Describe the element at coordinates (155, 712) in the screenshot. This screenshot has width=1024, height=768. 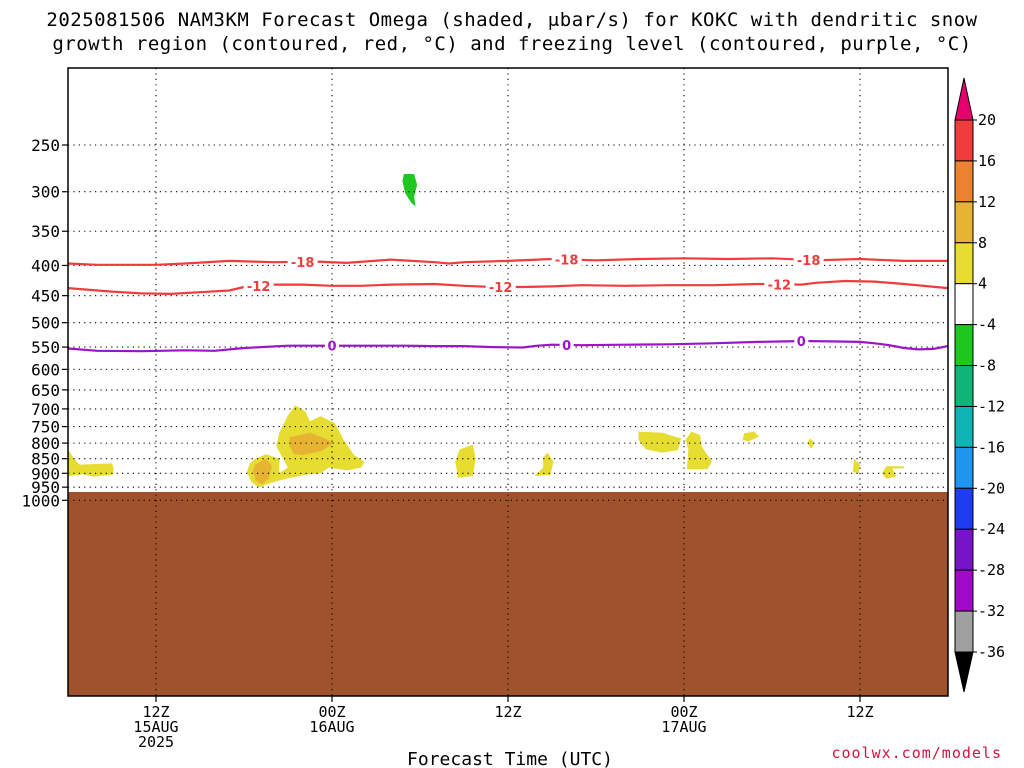
I see `x-tick-label-0-0: 12Z` at that location.